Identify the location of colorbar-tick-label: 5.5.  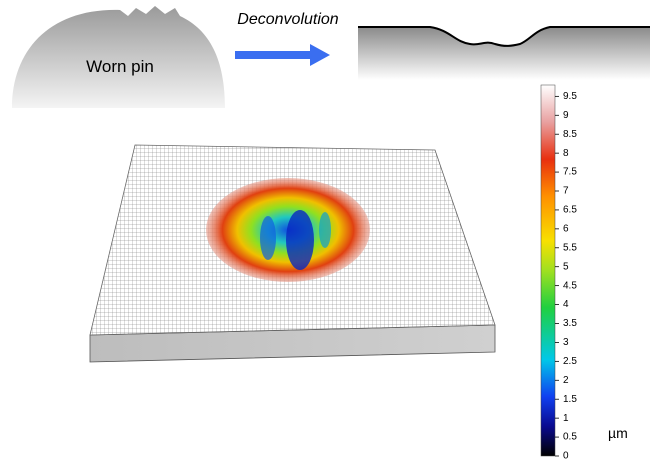
(570, 247).